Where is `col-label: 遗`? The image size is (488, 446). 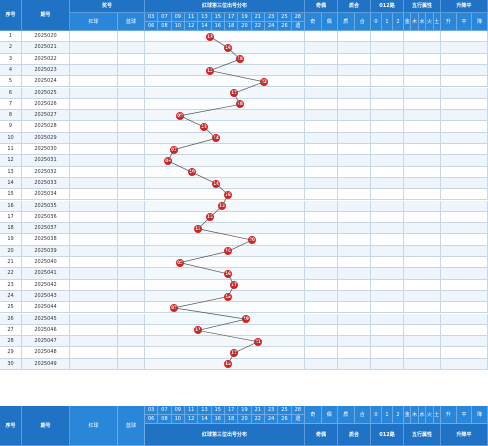 col-label: 遗 is located at coordinates (298, 419).